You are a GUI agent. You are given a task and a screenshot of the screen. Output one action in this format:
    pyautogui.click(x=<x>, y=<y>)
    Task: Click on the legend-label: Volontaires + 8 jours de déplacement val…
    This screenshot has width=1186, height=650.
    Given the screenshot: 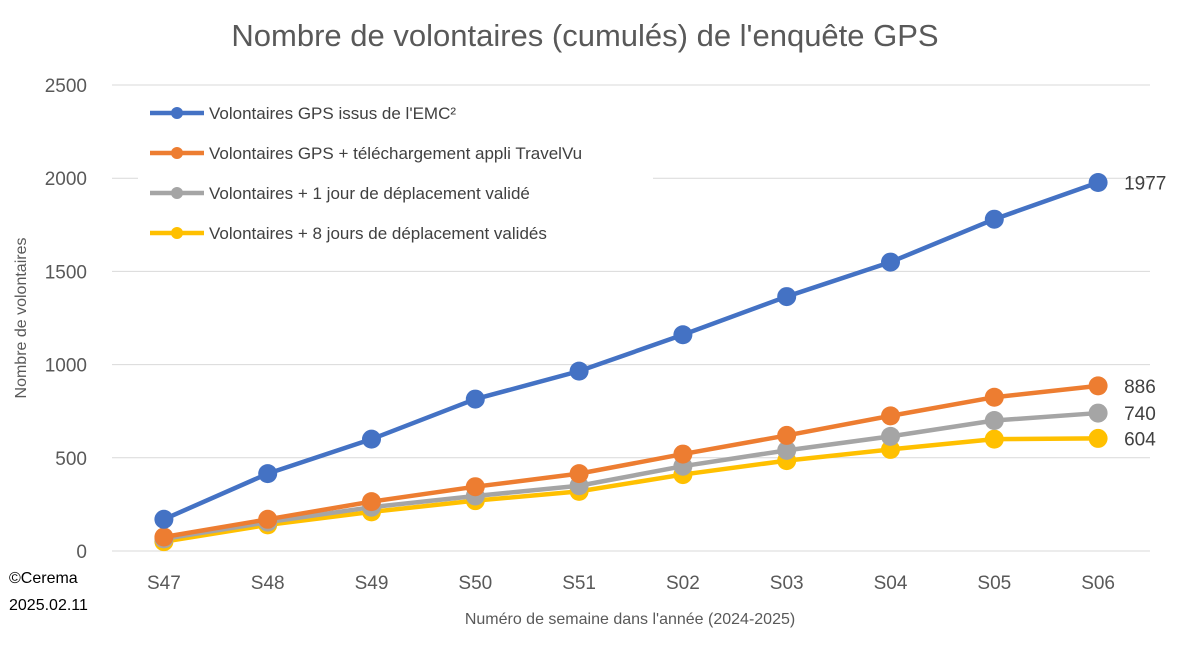 What is the action you would take?
    pyautogui.click(x=378, y=233)
    